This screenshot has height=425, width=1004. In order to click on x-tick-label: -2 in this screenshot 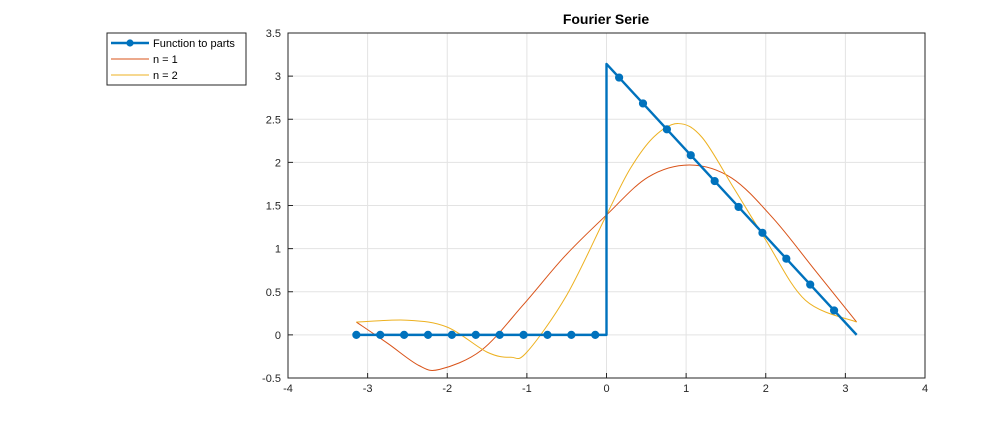, I will do `click(447, 389)`.